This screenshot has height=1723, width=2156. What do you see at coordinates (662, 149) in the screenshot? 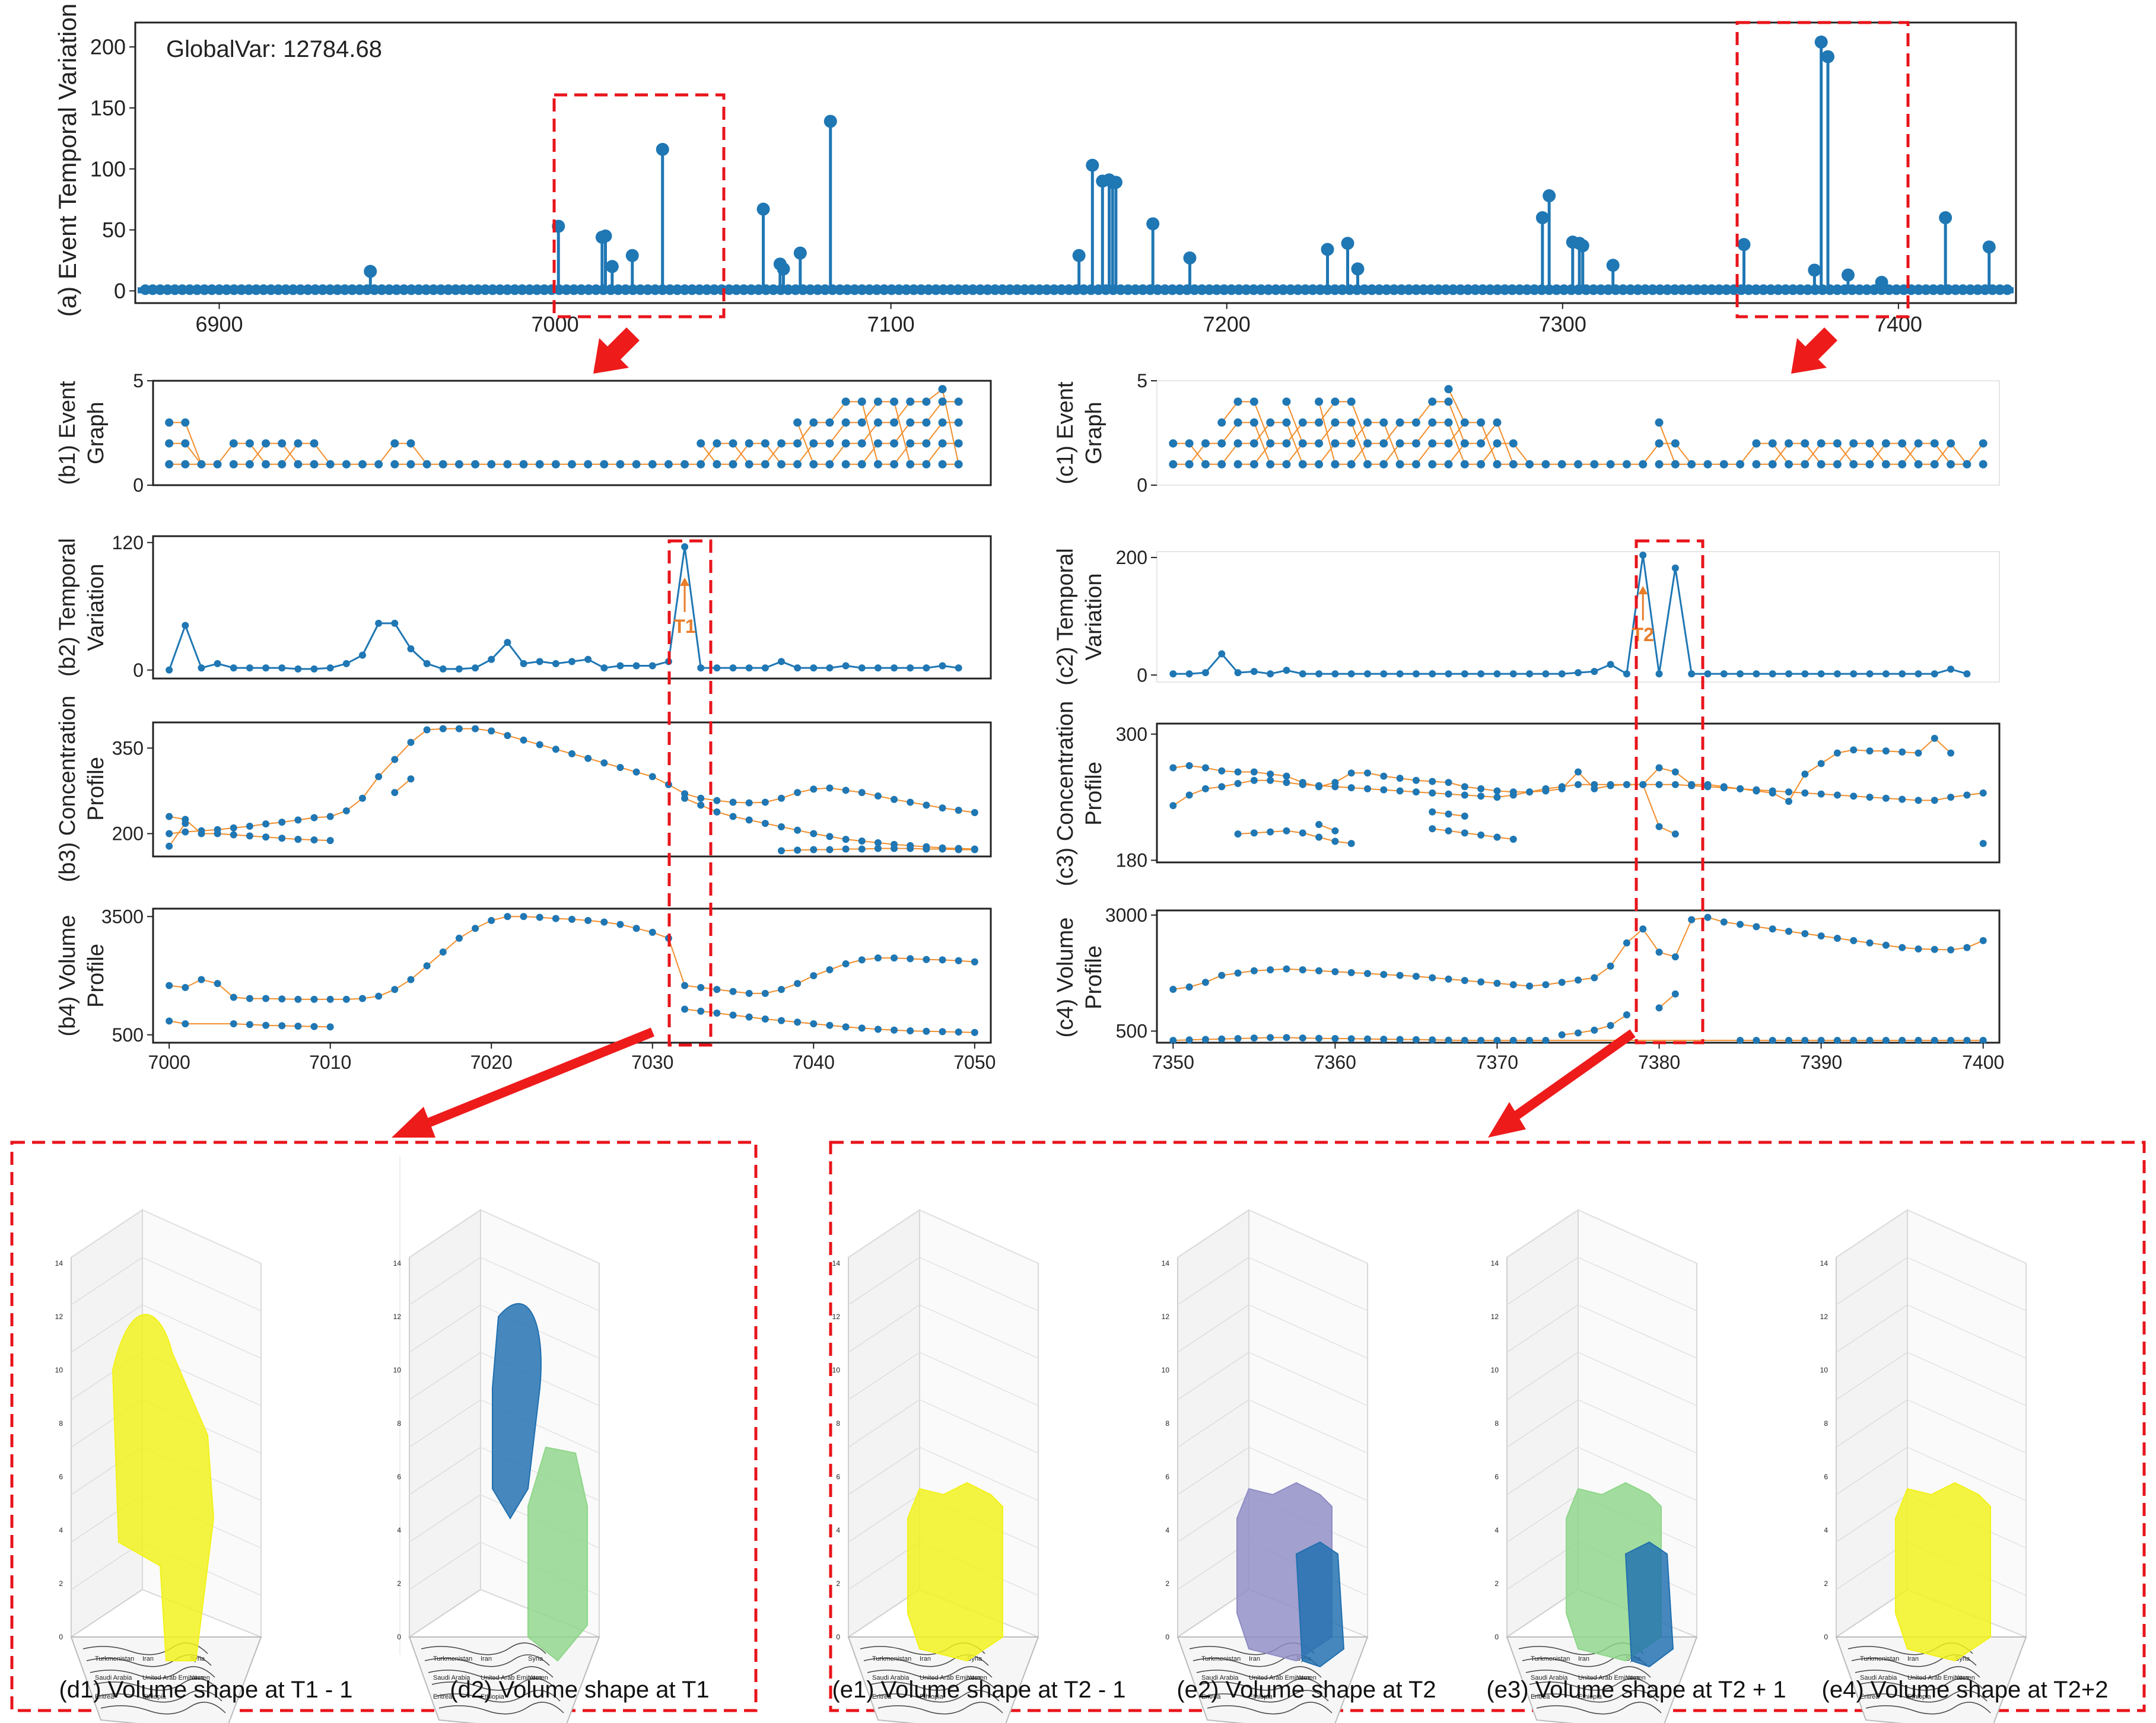
I see `stem-marker` at bounding box center [662, 149].